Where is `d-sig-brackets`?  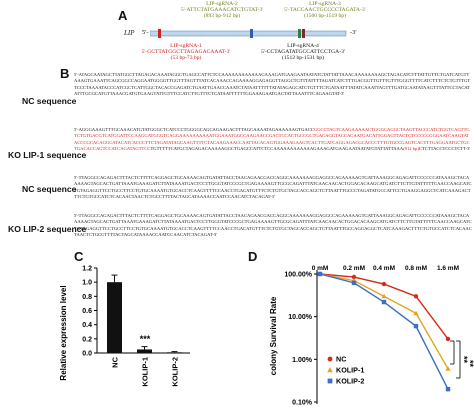
d-sig-brackets is located at coordinates (455, 359).